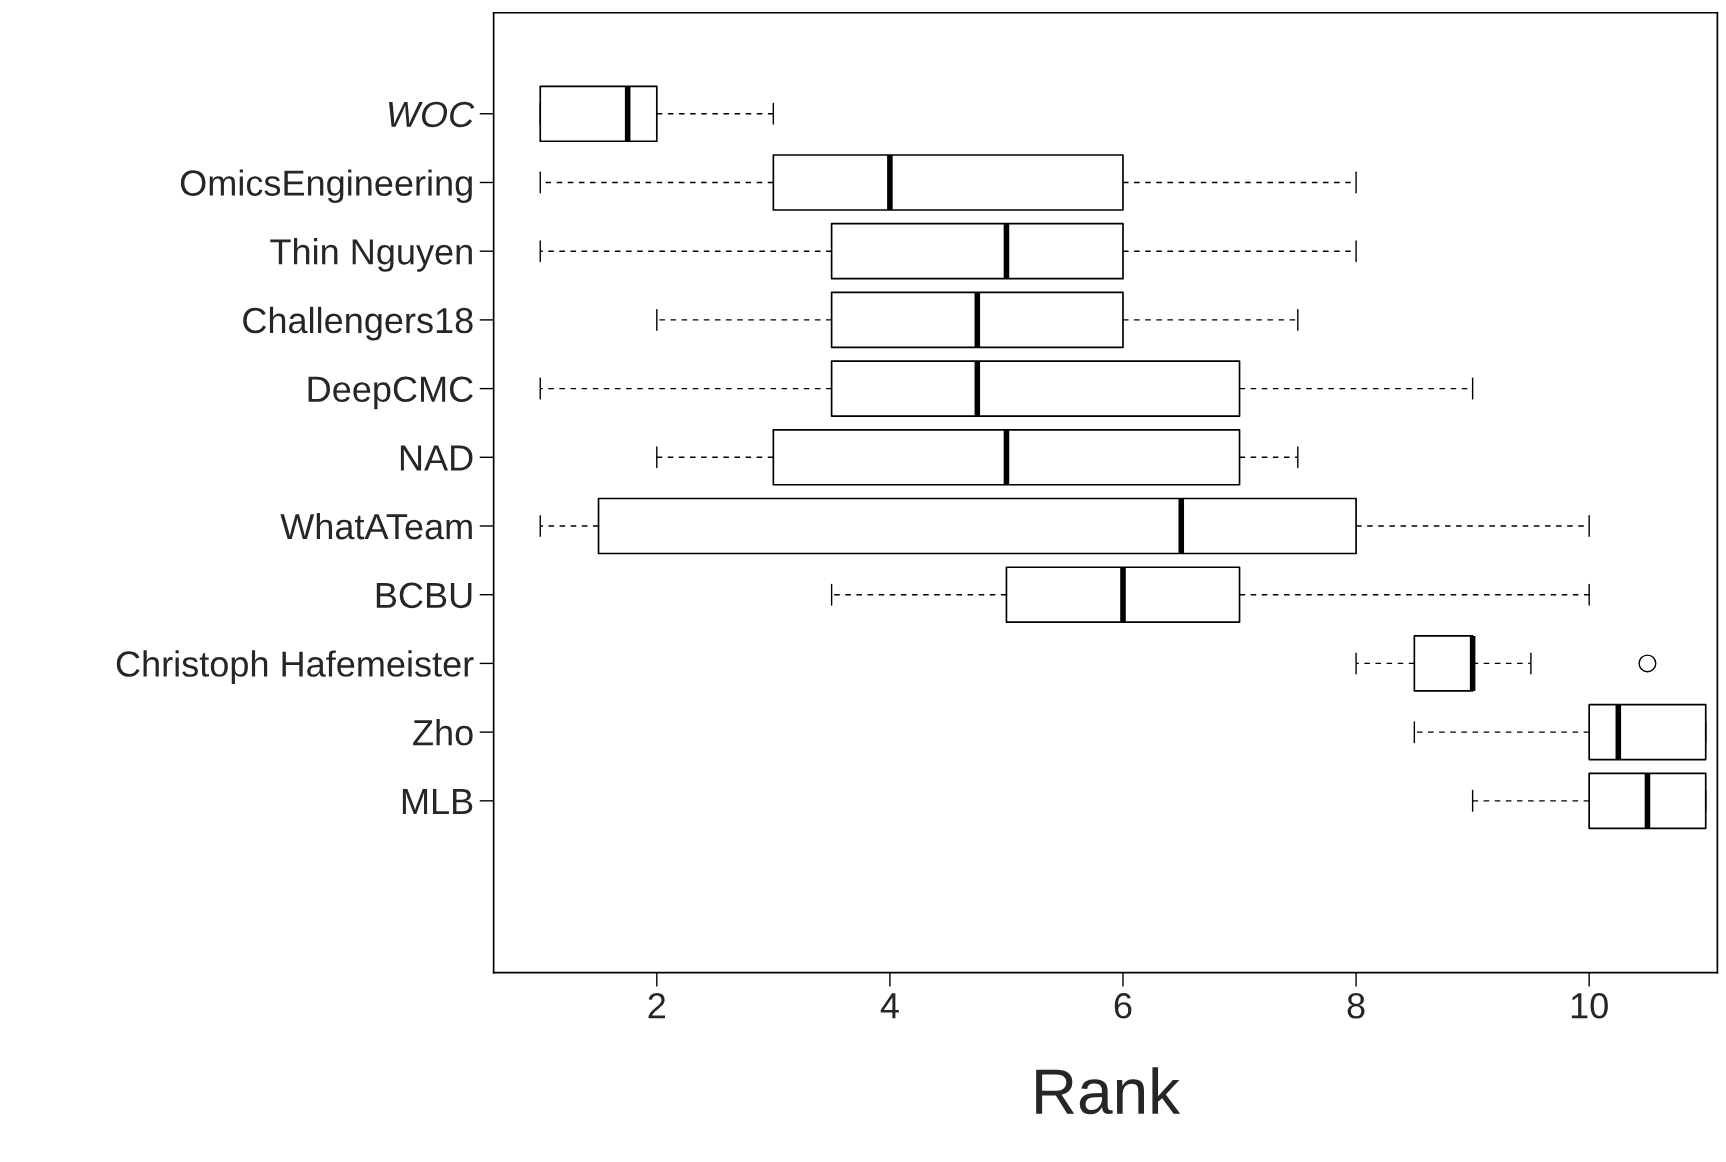 Image resolution: width=1726 pixels, height=1162 pixels. Describe the element at coordinates (1589, 1005) in the screenshot. I see `x-tick-label: 10` at that location.